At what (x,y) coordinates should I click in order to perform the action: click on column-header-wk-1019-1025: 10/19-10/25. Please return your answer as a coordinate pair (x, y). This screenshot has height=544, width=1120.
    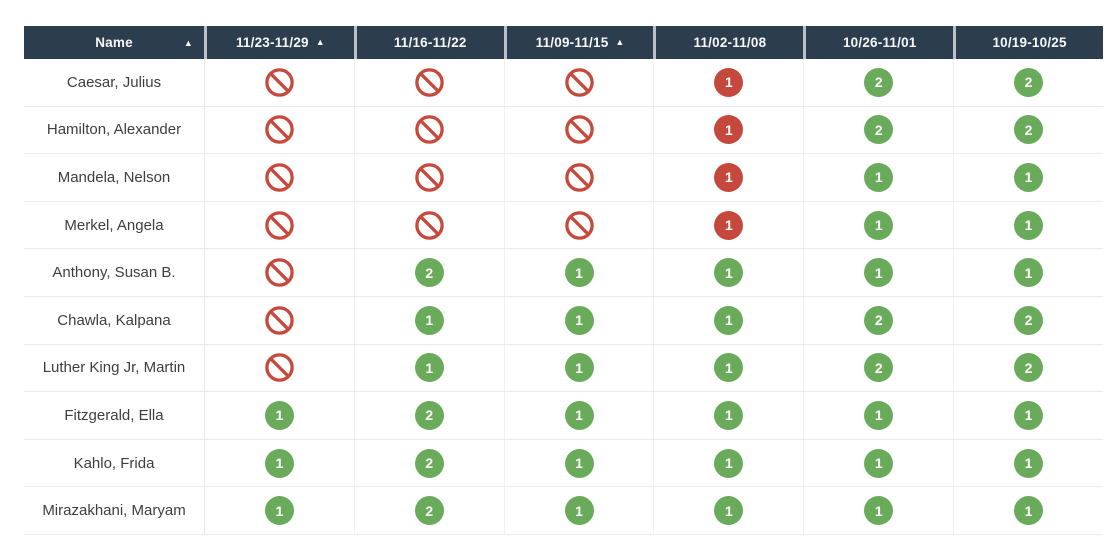
    Looking at the image, I should click on (1029, 42).